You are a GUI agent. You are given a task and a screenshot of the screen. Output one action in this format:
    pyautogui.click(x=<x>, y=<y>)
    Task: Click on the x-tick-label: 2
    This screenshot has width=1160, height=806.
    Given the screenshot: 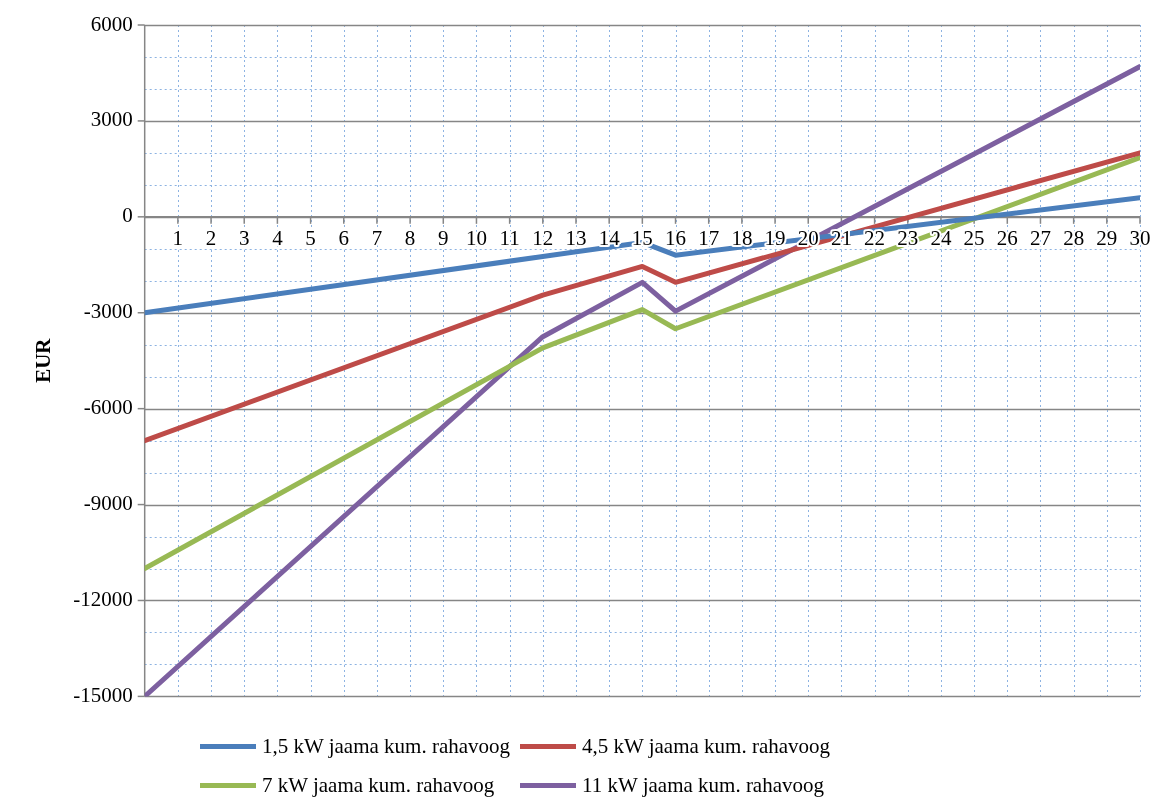 What is the action you would take?
    pyautogui.click(x=211, y=237)
    